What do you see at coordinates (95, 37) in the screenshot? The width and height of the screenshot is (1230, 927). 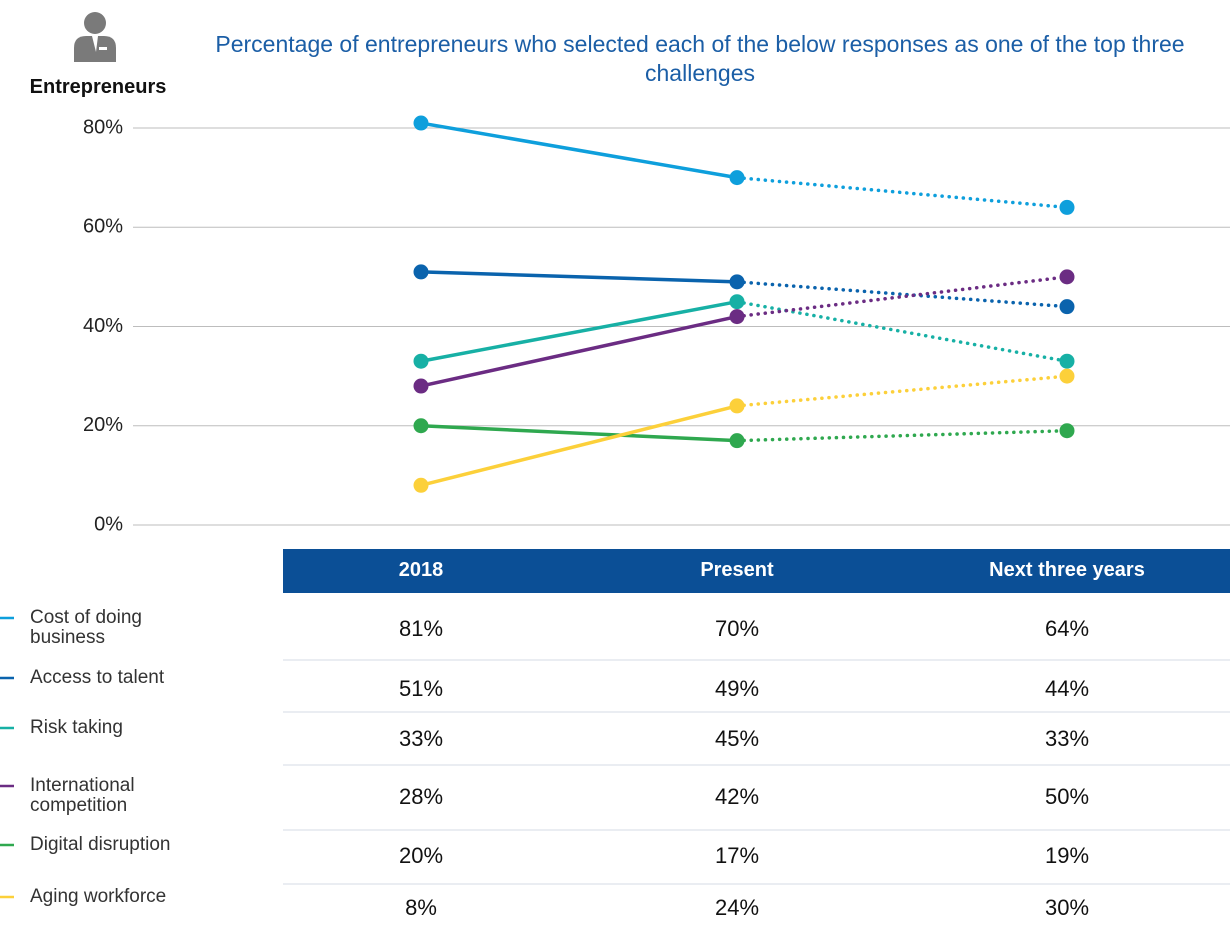 I see `person-icon` at bounding box center [95, 37].